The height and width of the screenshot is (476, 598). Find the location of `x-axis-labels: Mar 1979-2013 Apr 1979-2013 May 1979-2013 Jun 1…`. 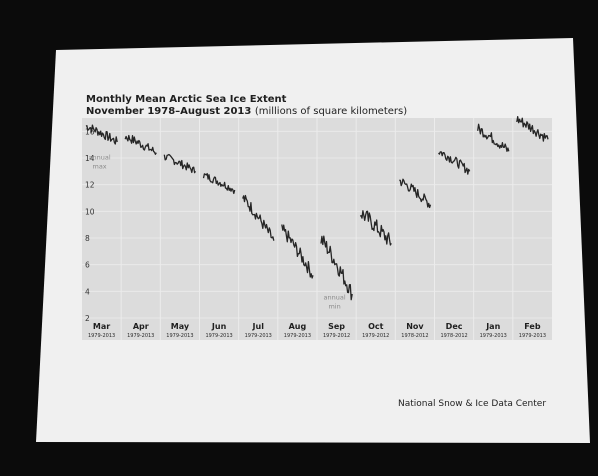

x-axis-labels: Mar 1979-2013 Apr 1979-2013 May 1979-2013 Jun 1… is located at coordinates (317, 330).